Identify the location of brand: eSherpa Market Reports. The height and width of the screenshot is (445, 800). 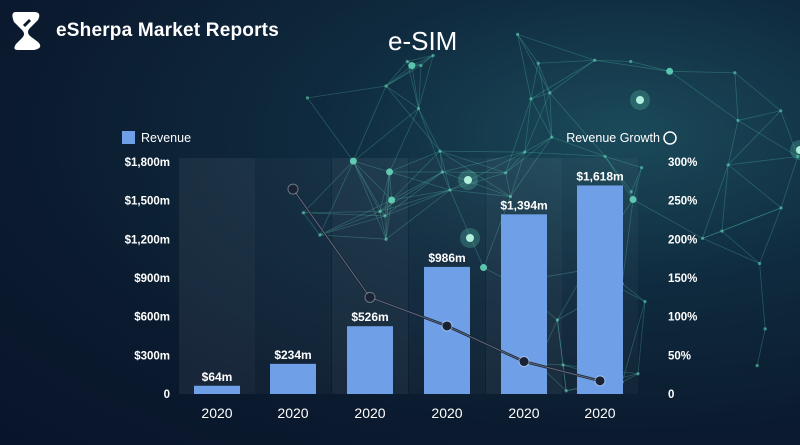
(143, 31).